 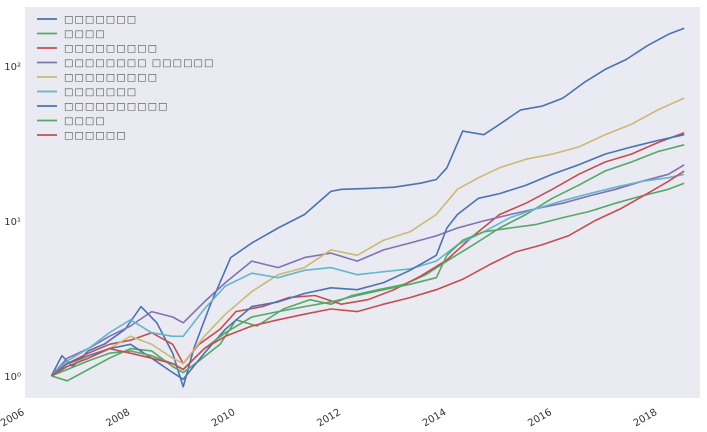 What do you see at coordinates (224, 418) in the screenshot?
I see `x-tick-label: 2010` at bounding box center [224, 418].